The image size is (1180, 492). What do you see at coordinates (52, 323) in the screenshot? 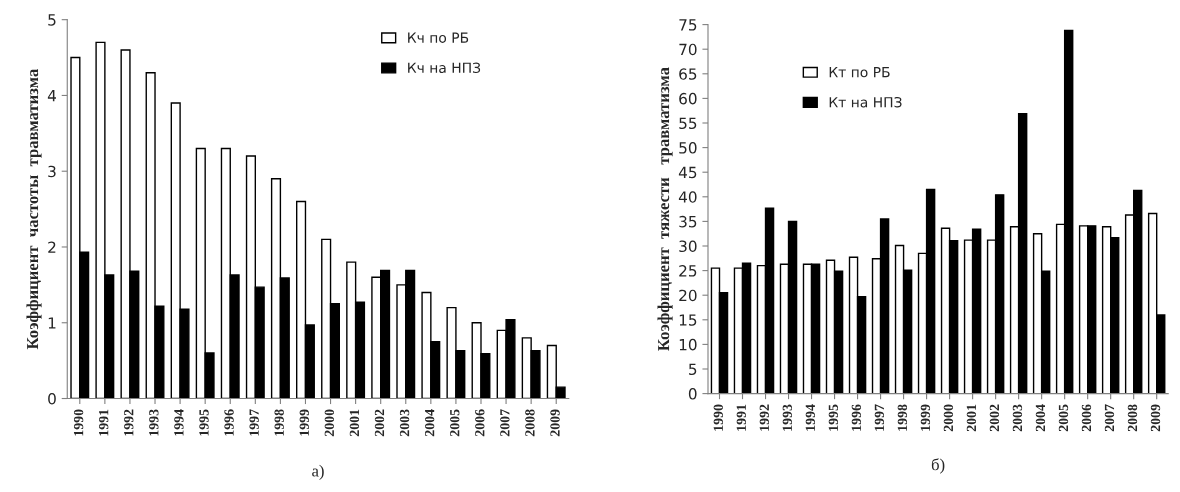
I see `y-tick-label: 1` at bounding box center [52, 323].